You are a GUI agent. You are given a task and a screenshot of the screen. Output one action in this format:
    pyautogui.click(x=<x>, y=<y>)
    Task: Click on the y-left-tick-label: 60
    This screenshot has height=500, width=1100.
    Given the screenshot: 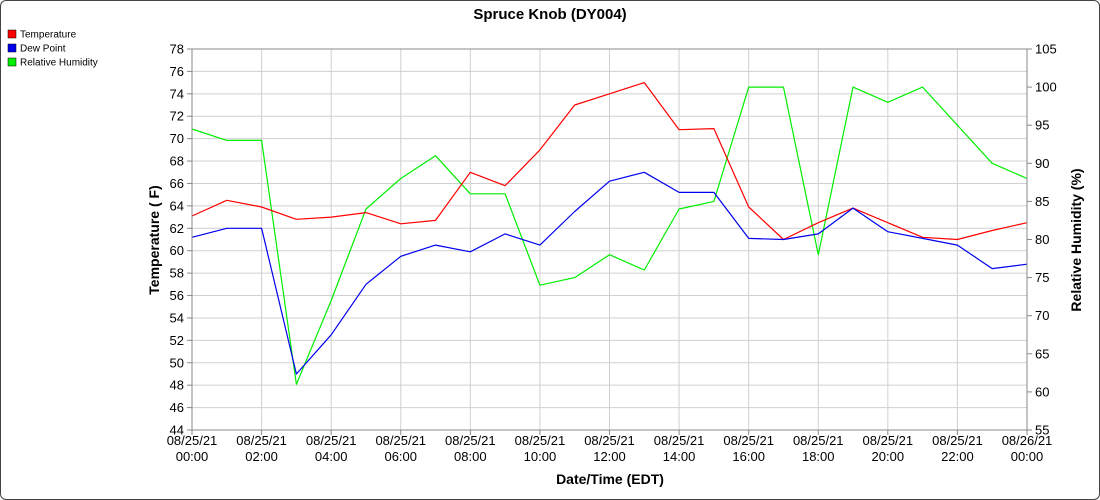 What is the action you would take?
    pyautogui.click(x=177, y=250)
    